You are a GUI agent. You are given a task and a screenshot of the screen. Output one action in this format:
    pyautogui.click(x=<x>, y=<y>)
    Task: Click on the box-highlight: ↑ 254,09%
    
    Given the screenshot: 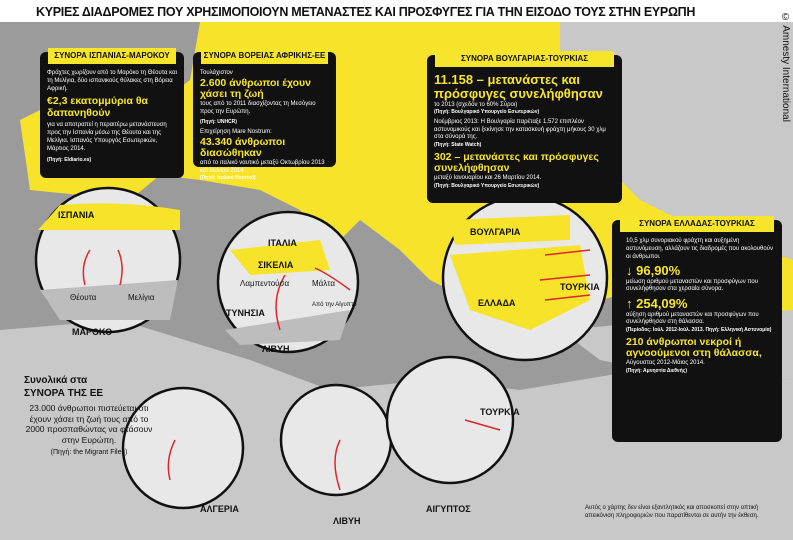 What is the action you would take?
    pyautogui.click(x=700, y=304)
    